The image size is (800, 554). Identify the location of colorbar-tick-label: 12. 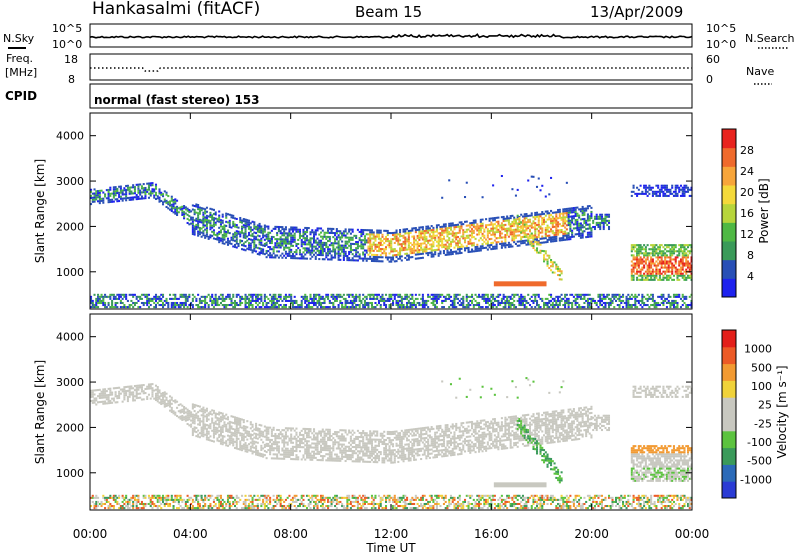
(747, 234).